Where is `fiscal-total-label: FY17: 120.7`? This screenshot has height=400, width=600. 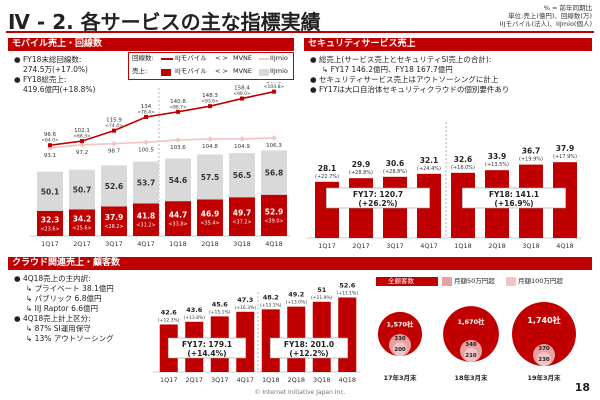 fiscal-total-label: FY17: 120.7 is located at coordinates (378, 194).